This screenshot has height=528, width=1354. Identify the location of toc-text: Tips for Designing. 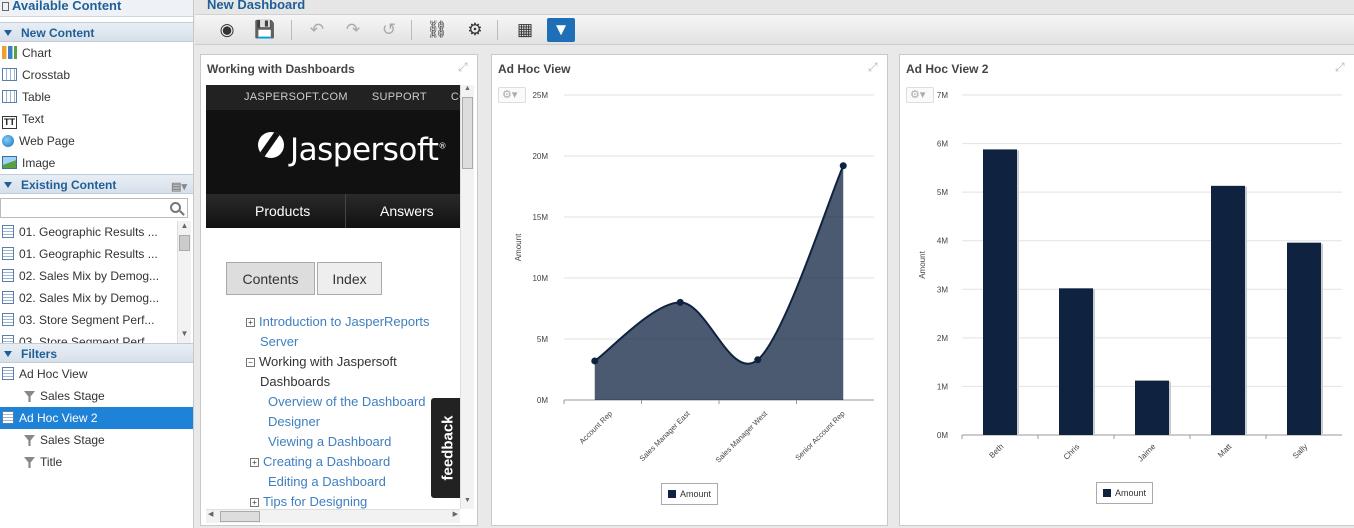
(315, 501).